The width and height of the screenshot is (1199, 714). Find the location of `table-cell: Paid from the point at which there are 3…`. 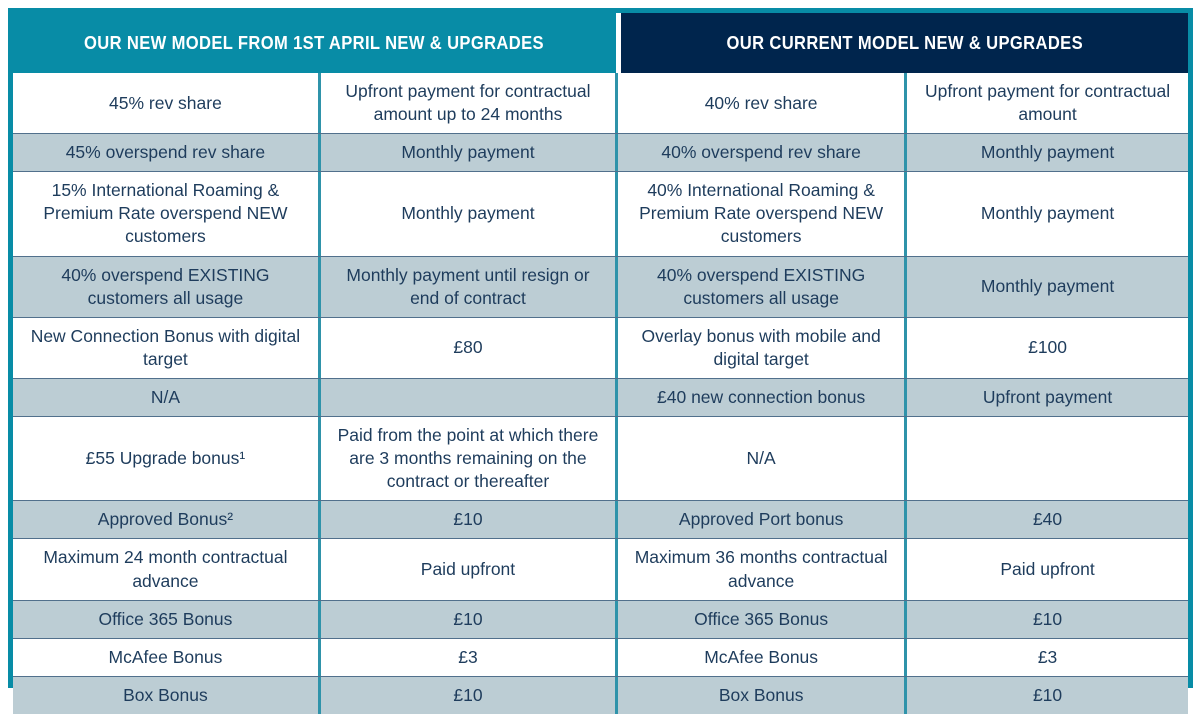

table-cell: Paid from the point at which there are 3… is located at coordinates (469, 459).